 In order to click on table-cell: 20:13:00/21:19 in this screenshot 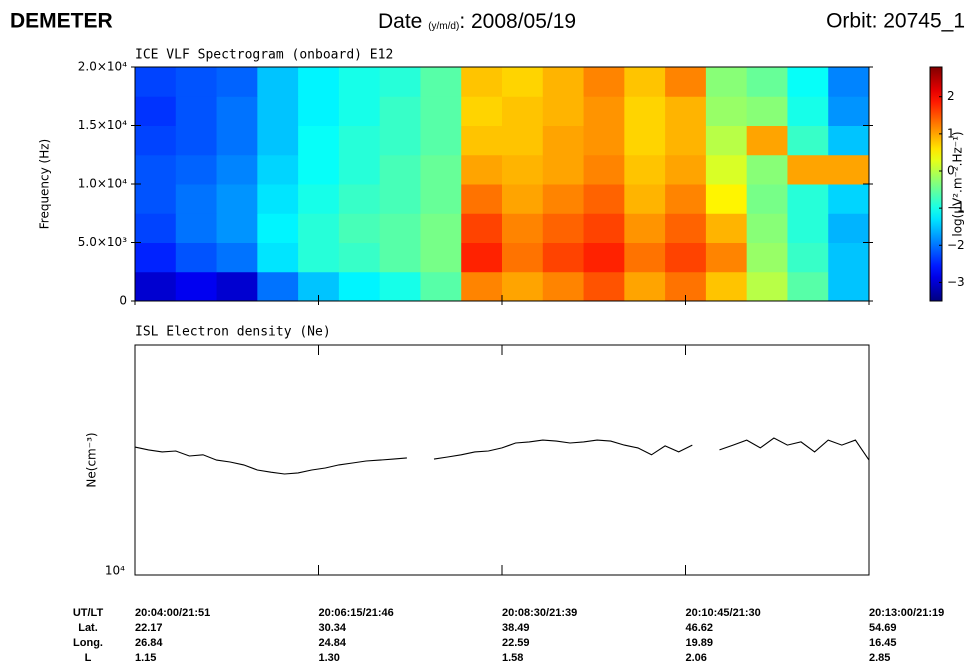, I will do `click(906, 613)`.